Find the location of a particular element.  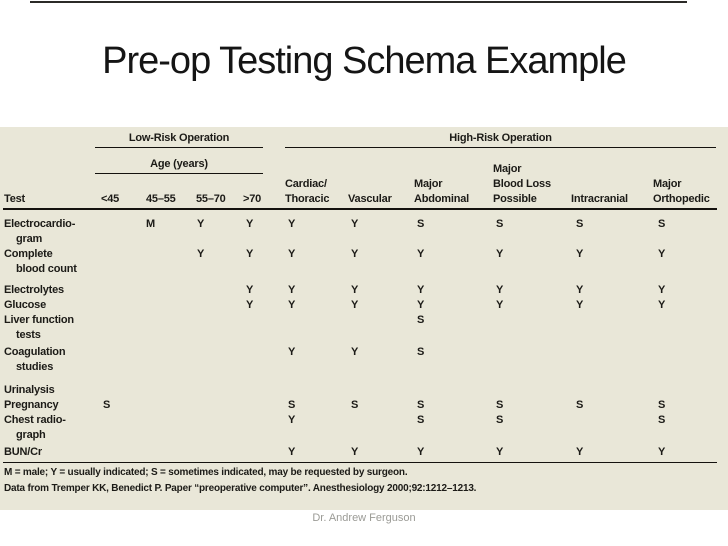

rule-under-high-risk is located at coordinates (500, 147).